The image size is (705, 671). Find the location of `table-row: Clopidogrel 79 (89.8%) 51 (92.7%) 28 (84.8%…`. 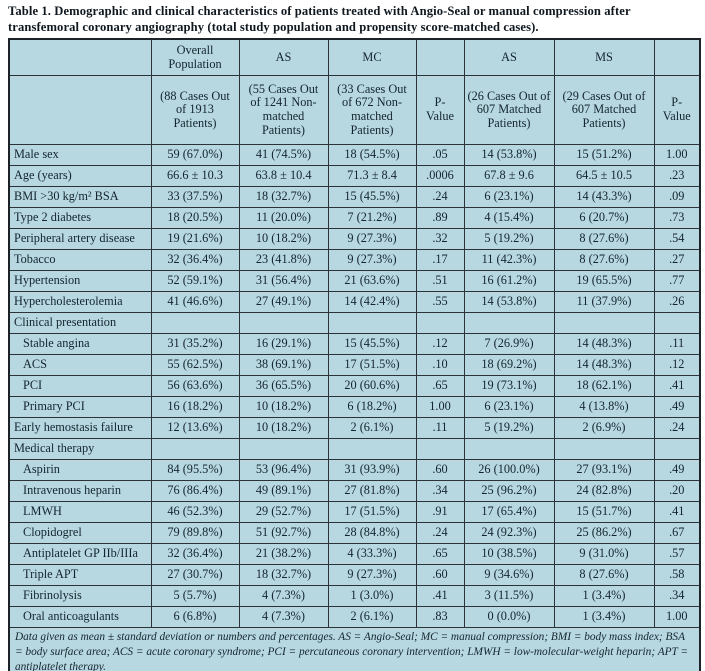

table-row: Clopidogrel 79 (89.8%) 51 (92.7%) 28 (84.8%… is located at coordinates (354, 533).